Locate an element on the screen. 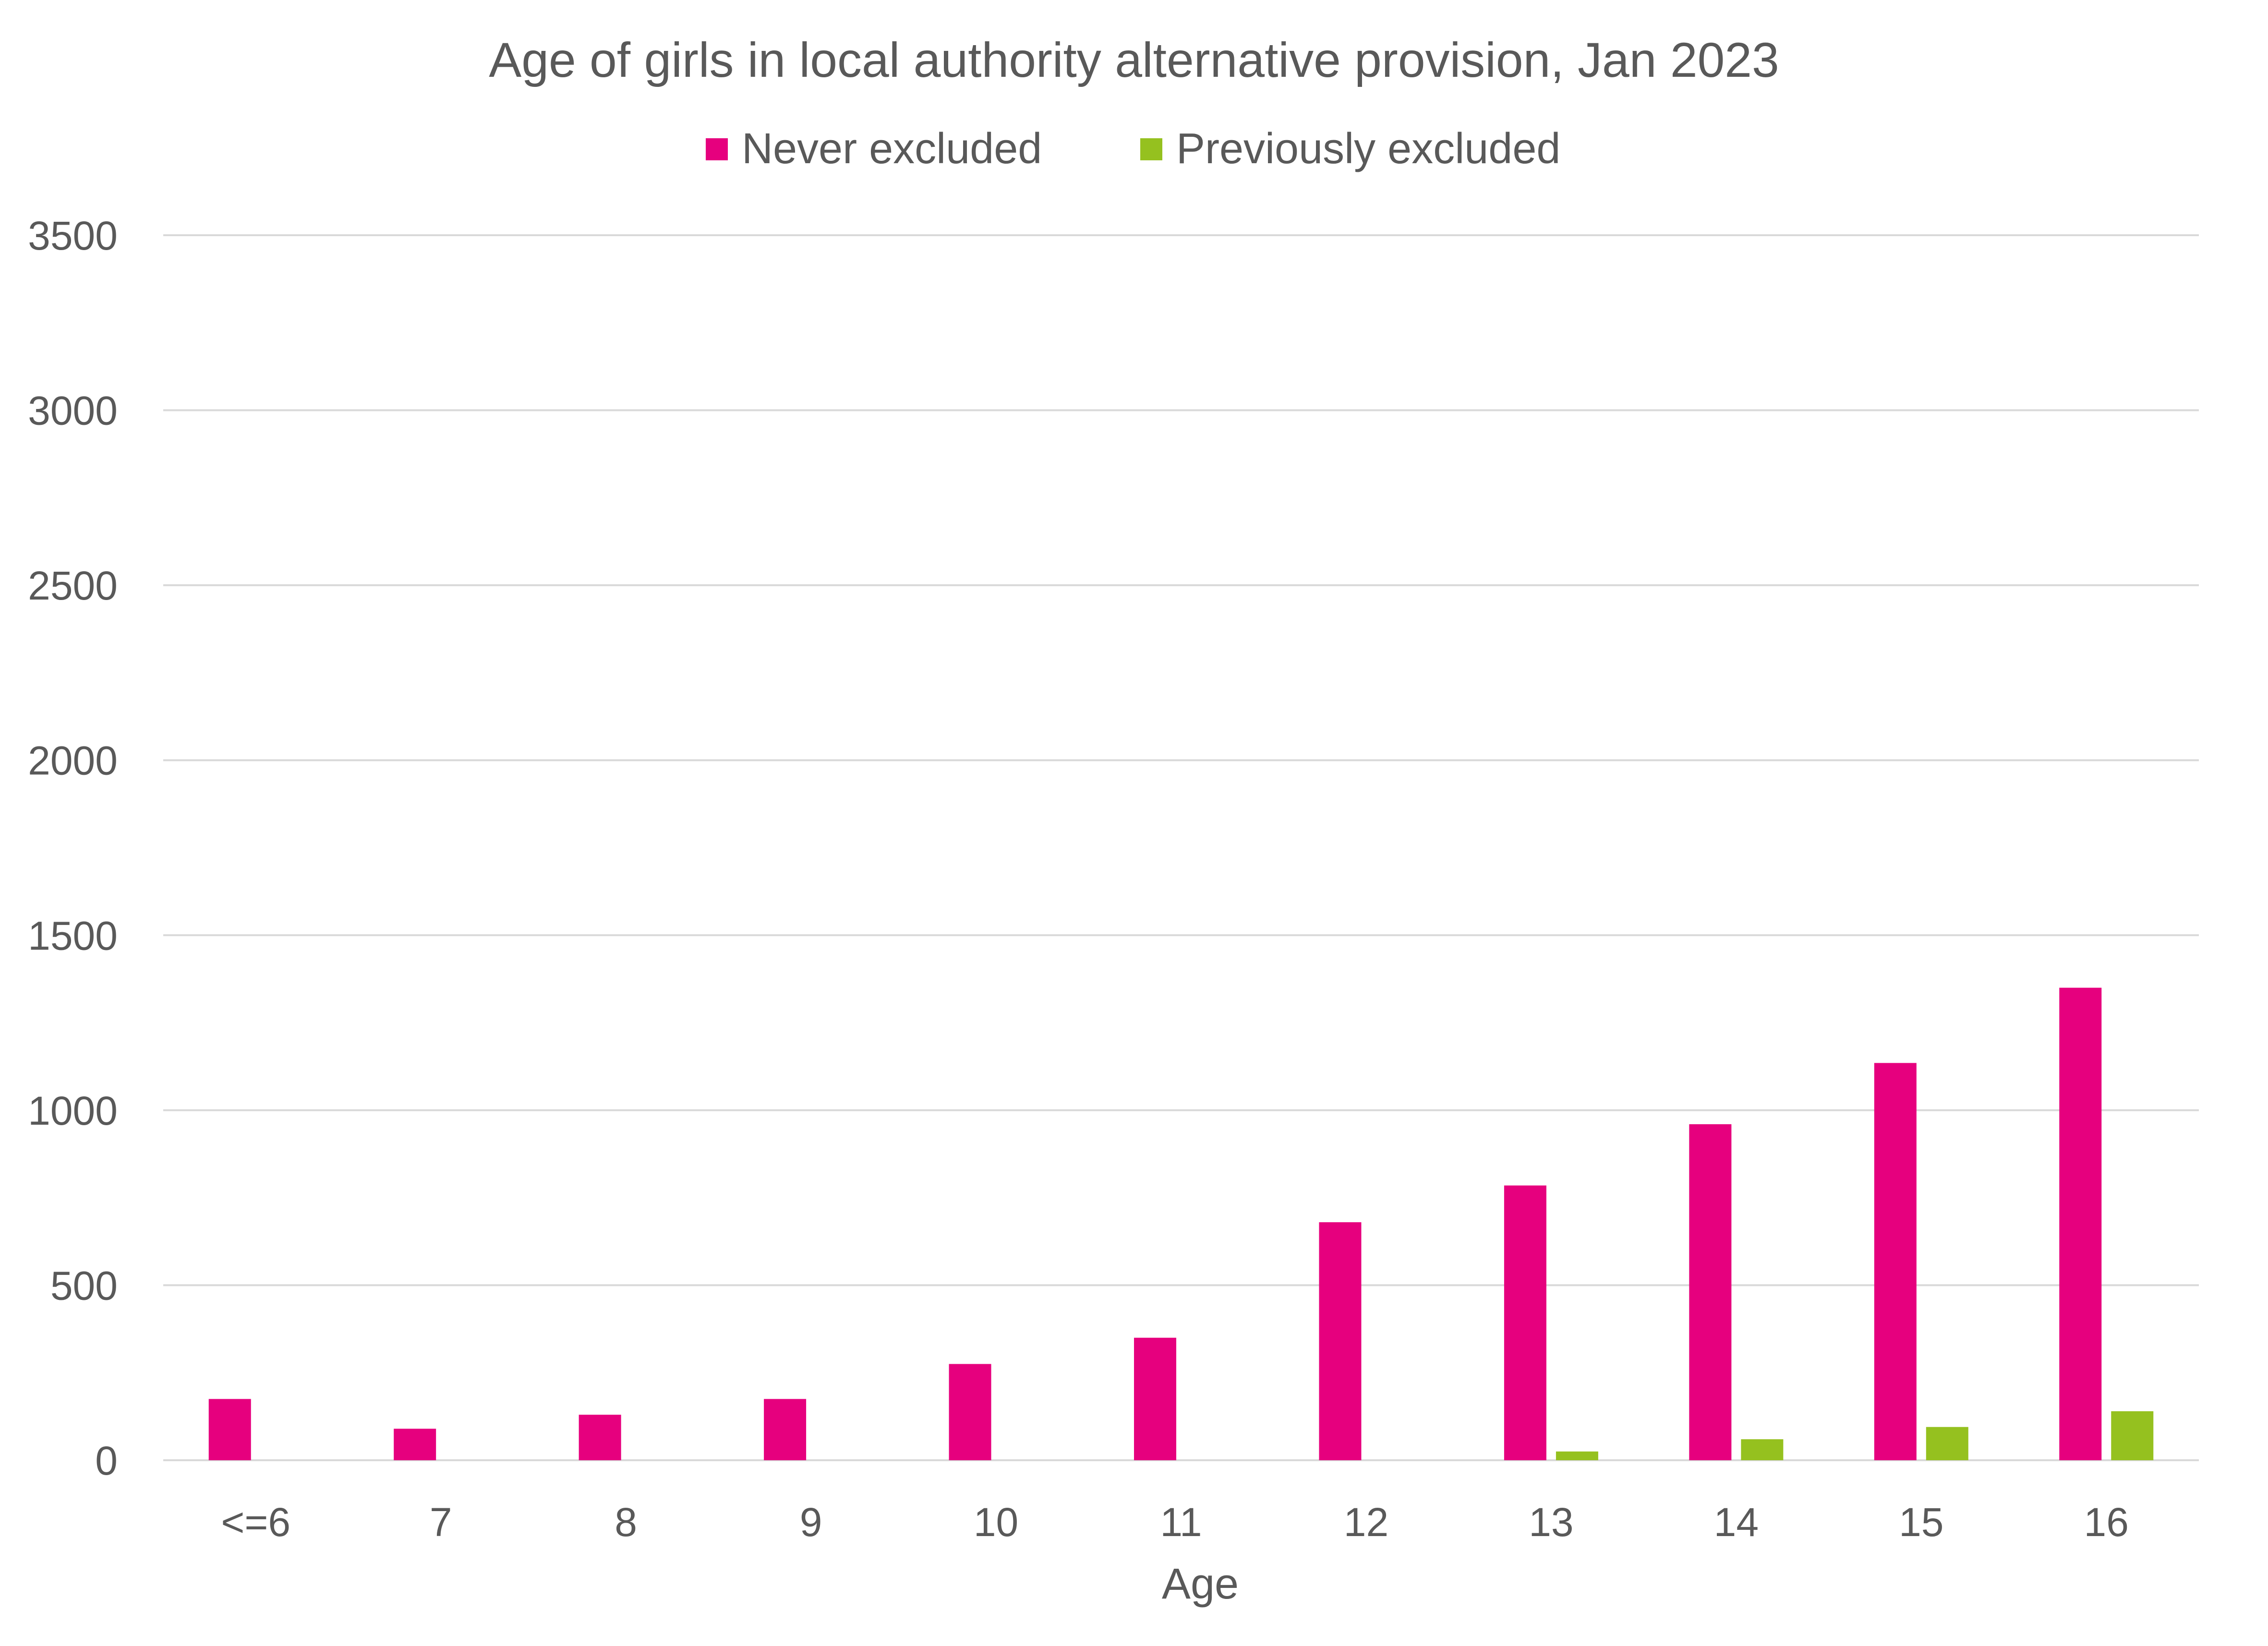 Image resolution: width=2268 pixels, height=1646 pixels. x-tick-label-15: 15 is located at coordinates (1921, 1522).